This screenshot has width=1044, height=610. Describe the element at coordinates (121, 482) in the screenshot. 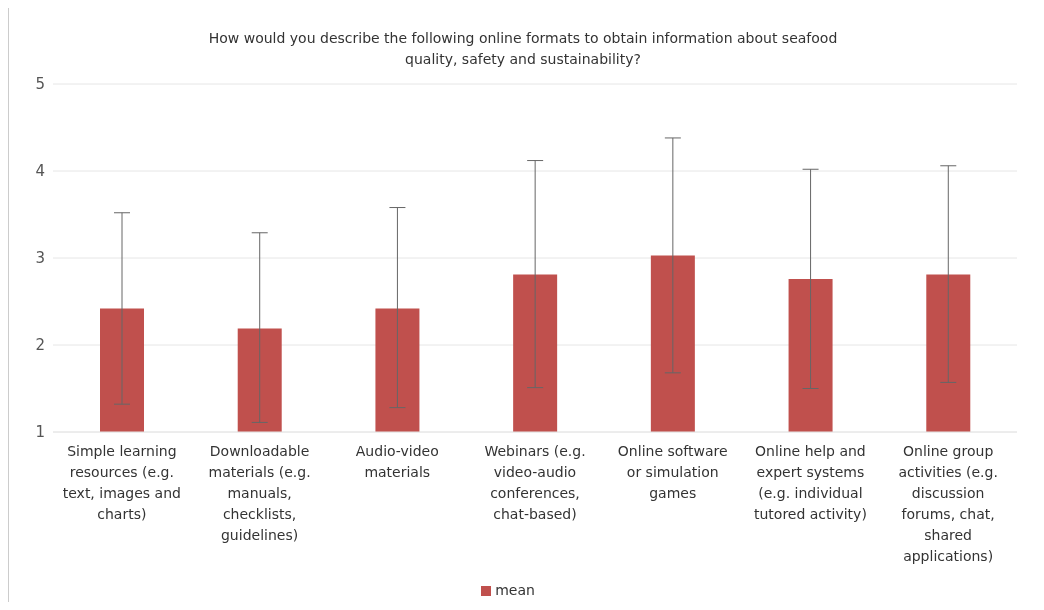

I see `x-tick-label: Simple learning resources (e.g. text, images and charts)` at that location.